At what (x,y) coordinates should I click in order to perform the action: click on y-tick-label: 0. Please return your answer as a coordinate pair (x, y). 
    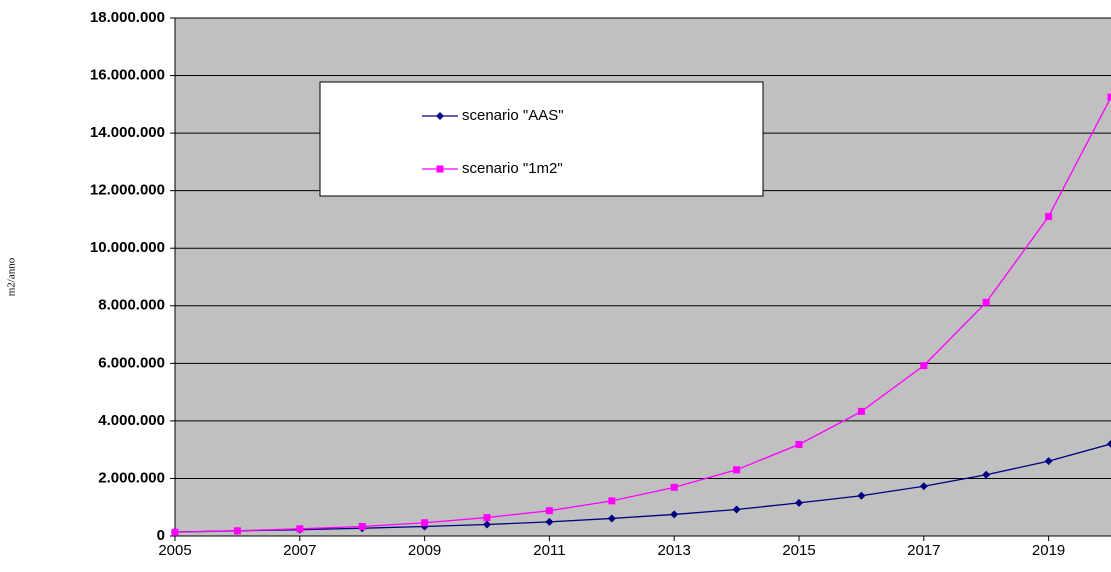
    Looking at the image, I should click on (161, 535).